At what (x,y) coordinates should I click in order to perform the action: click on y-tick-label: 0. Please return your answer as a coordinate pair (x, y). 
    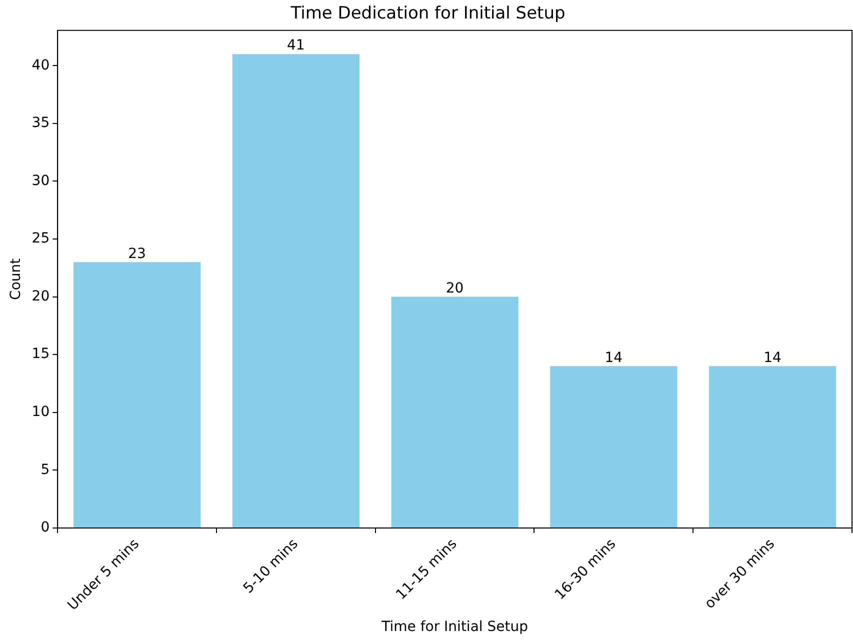
    Looking at the image, I should click on (45, 528).